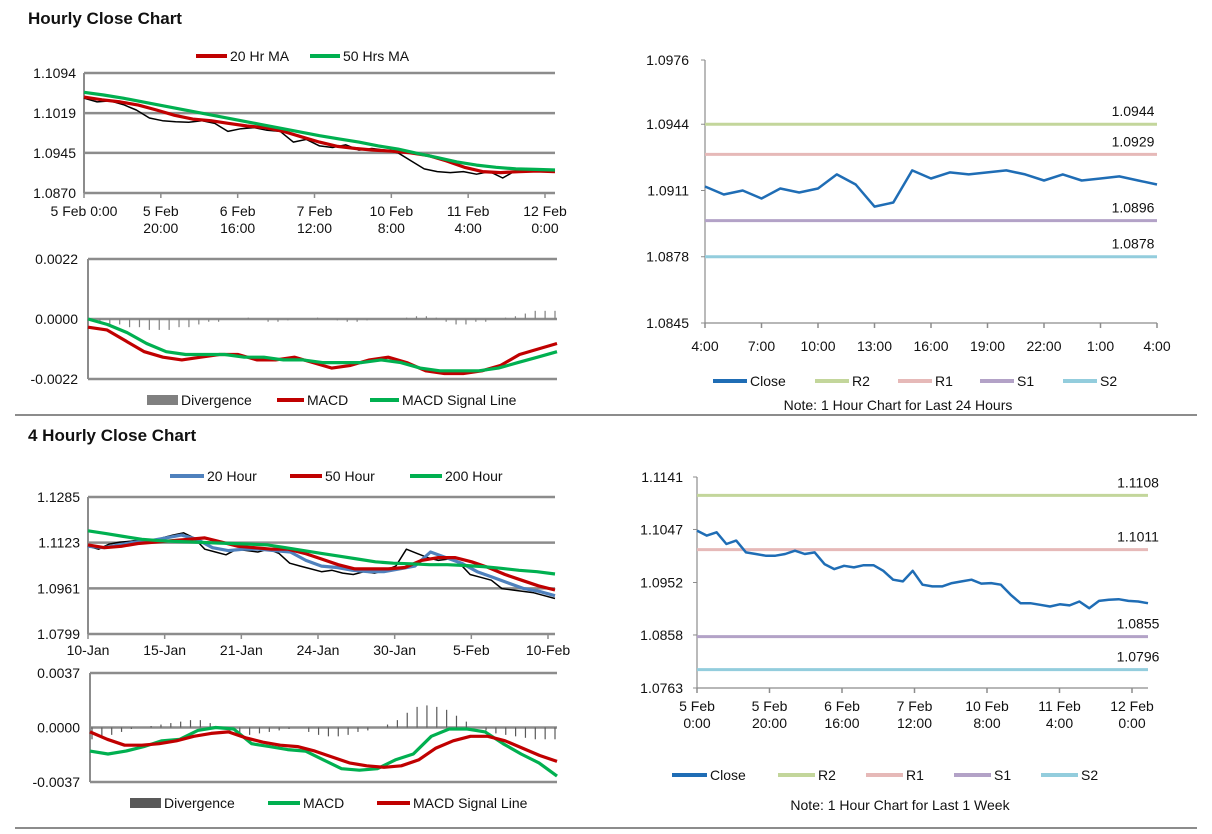 Image resolution: width=1212 pixels, height=834 pixels. I want to click on legend-label: 50 Hrs MA, so click(376, 56).